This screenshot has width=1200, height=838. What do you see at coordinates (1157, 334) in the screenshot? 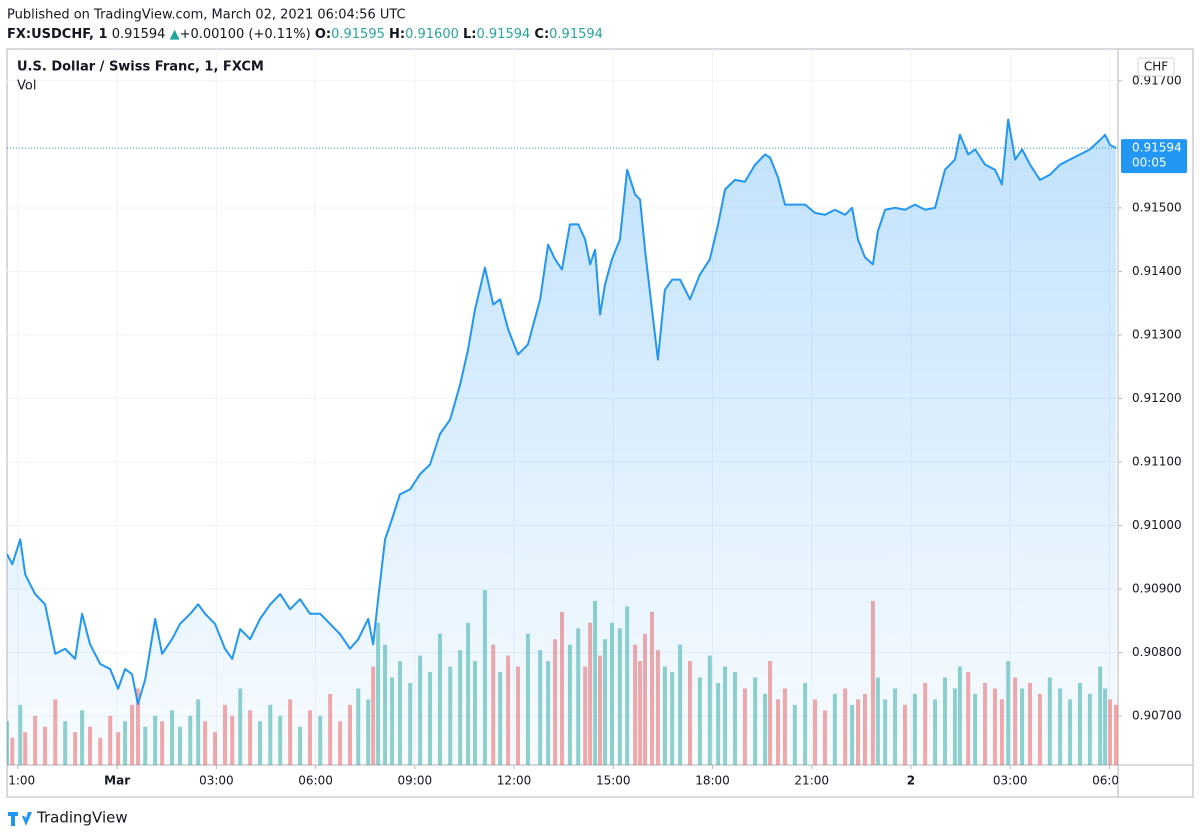
I see `y-tick-label: 0.91300` at bounding box center [1157, 334].